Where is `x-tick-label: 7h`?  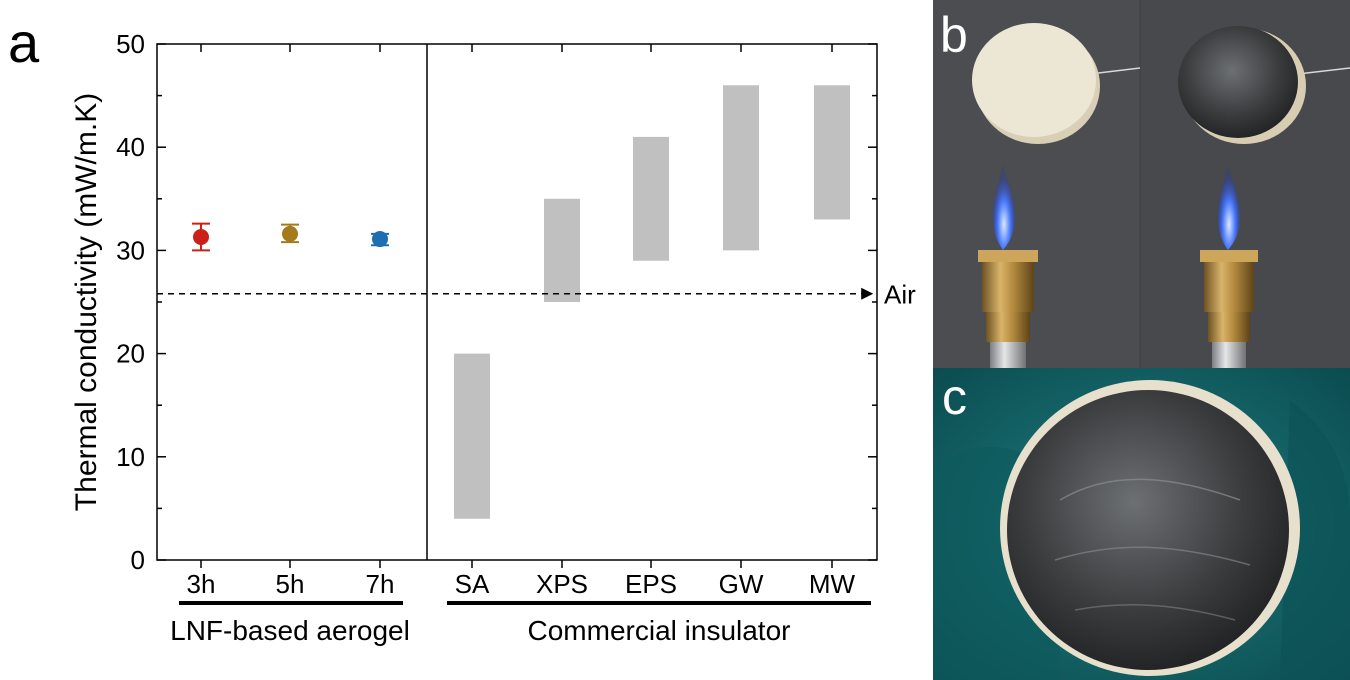 x-tick-label: 7h is located at coordinates (380, 584).